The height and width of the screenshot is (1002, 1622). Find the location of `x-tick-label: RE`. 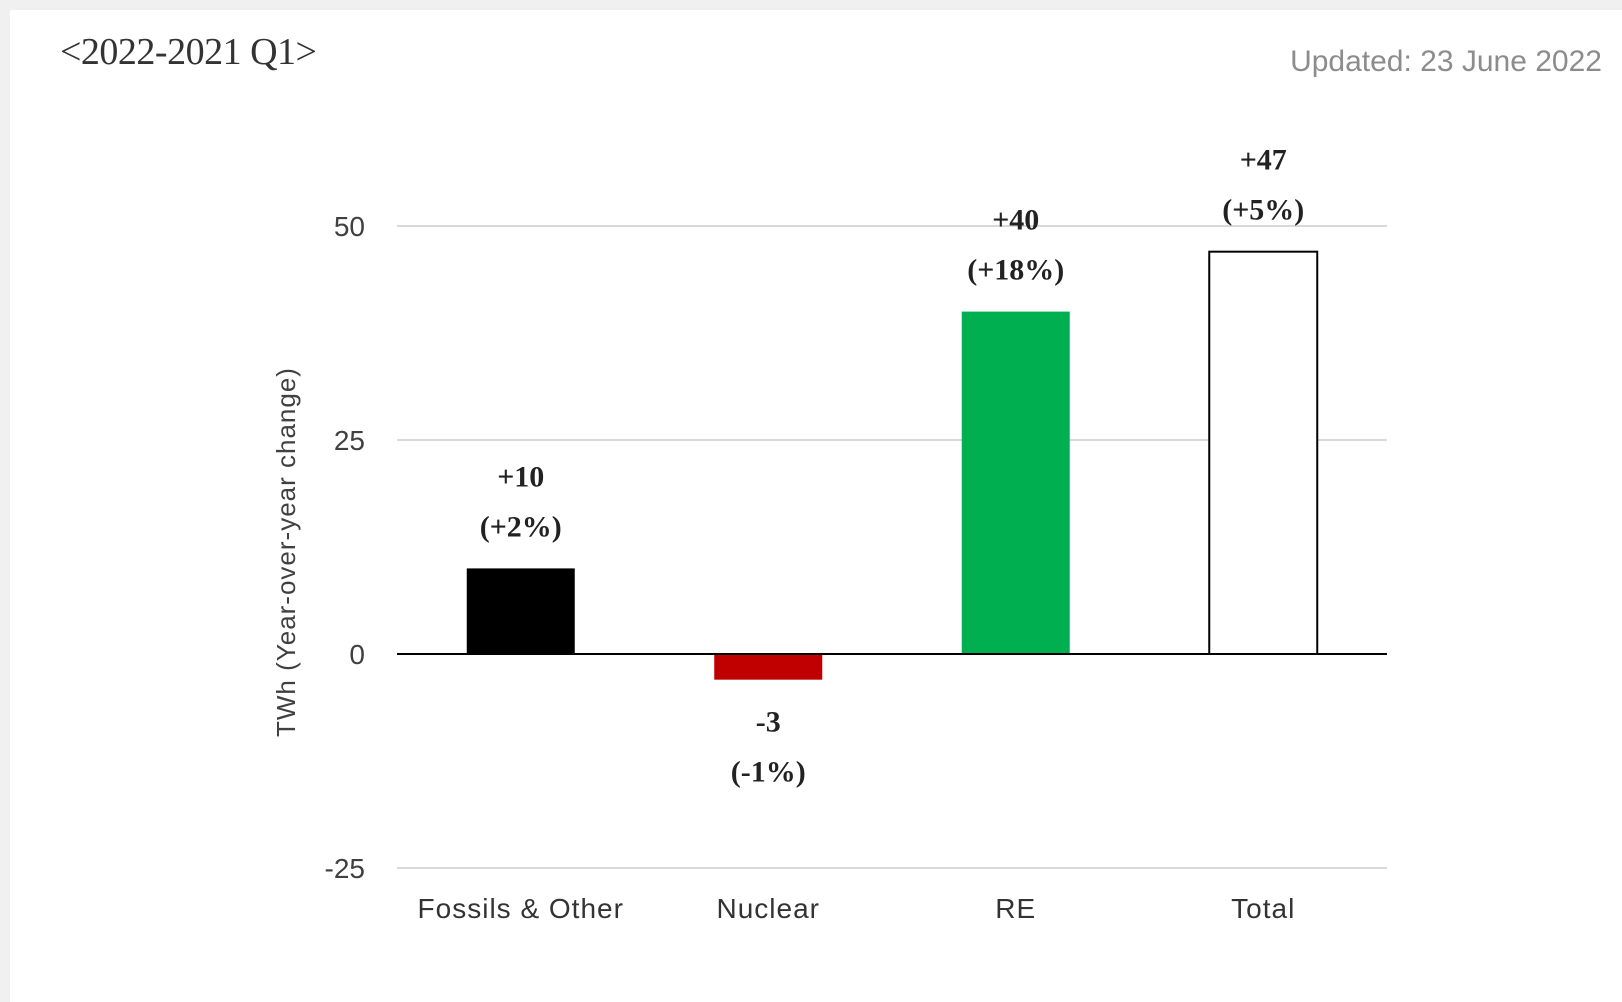

x-tick-label: RE is located at coordinates (1015, 908).